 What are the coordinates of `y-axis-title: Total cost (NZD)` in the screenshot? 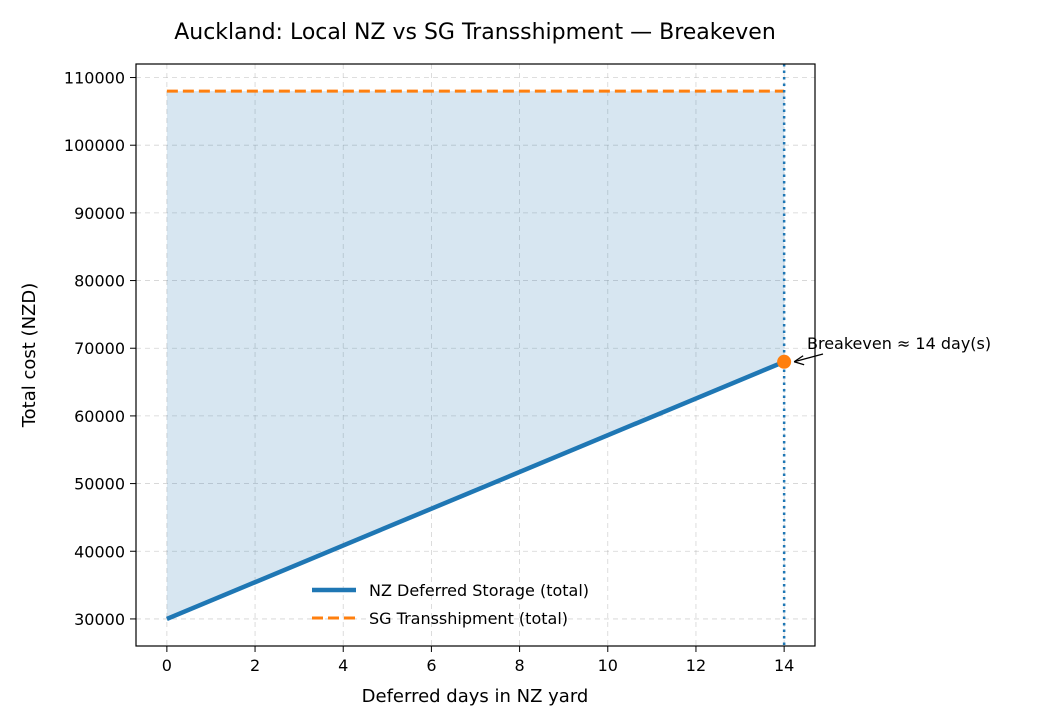 It's located at (29, 356).